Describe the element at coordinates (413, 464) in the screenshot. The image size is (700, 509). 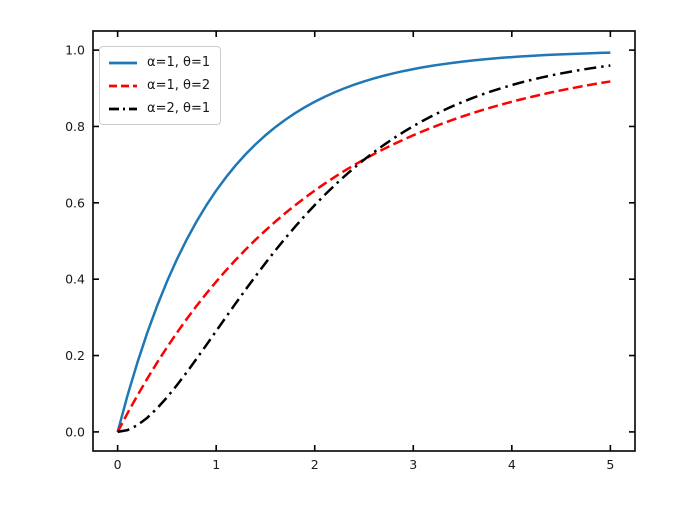
I see `x-tick-label: 3` at that location.